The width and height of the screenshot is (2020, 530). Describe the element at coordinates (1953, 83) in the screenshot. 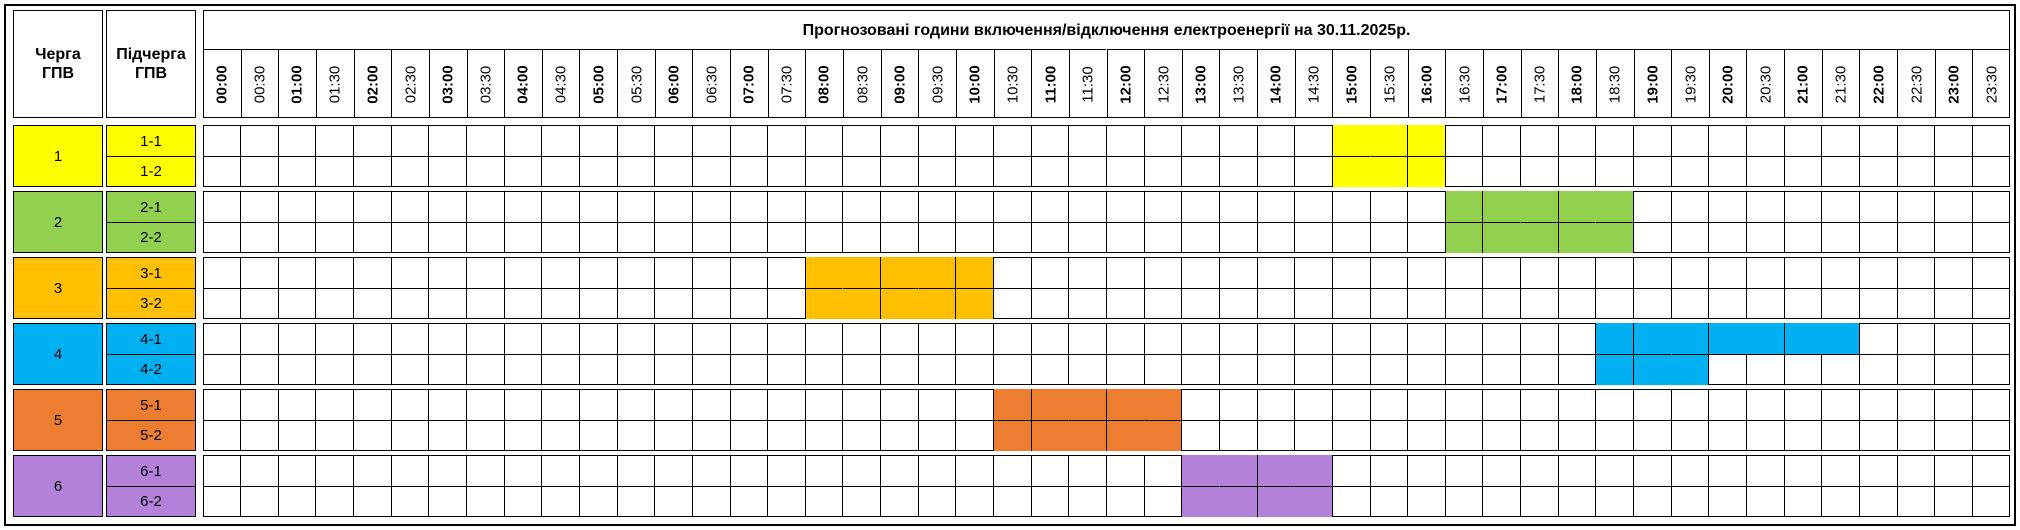

I see `time-label: 23:00` at that location.